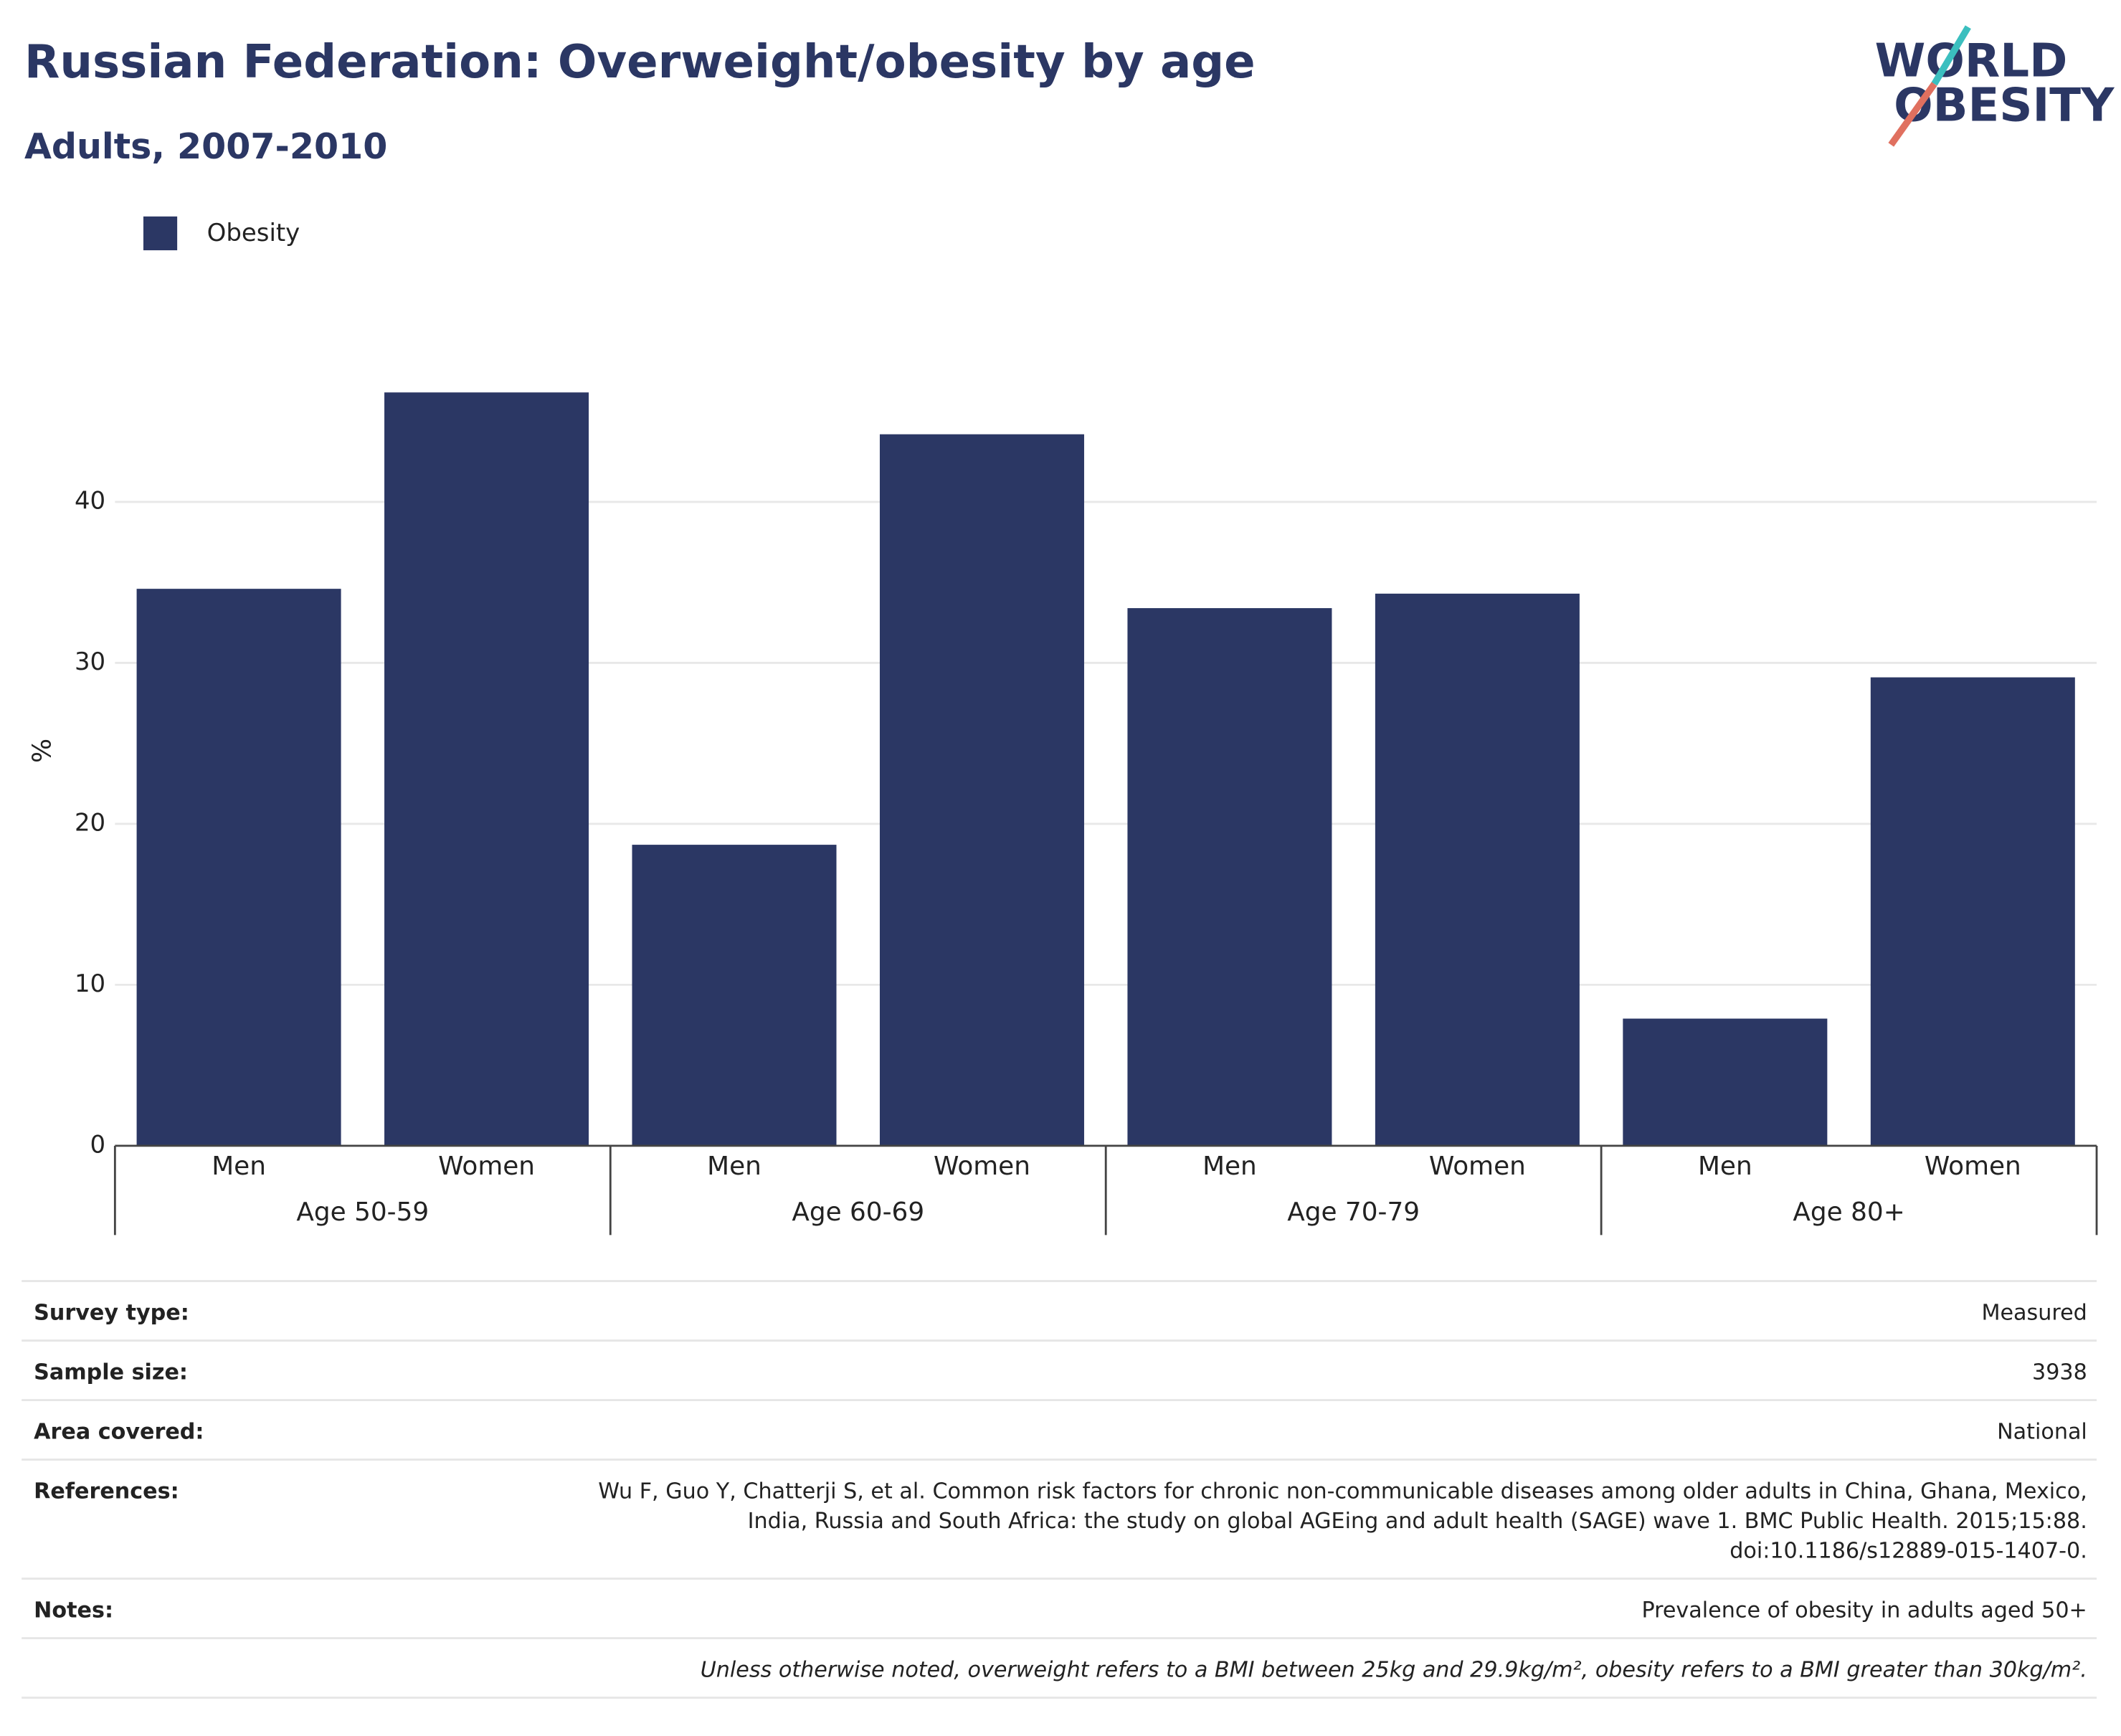  Describe the element at coordinates (111, 1372) in the screenshot. I see `table-label: Sample size:` at that location.